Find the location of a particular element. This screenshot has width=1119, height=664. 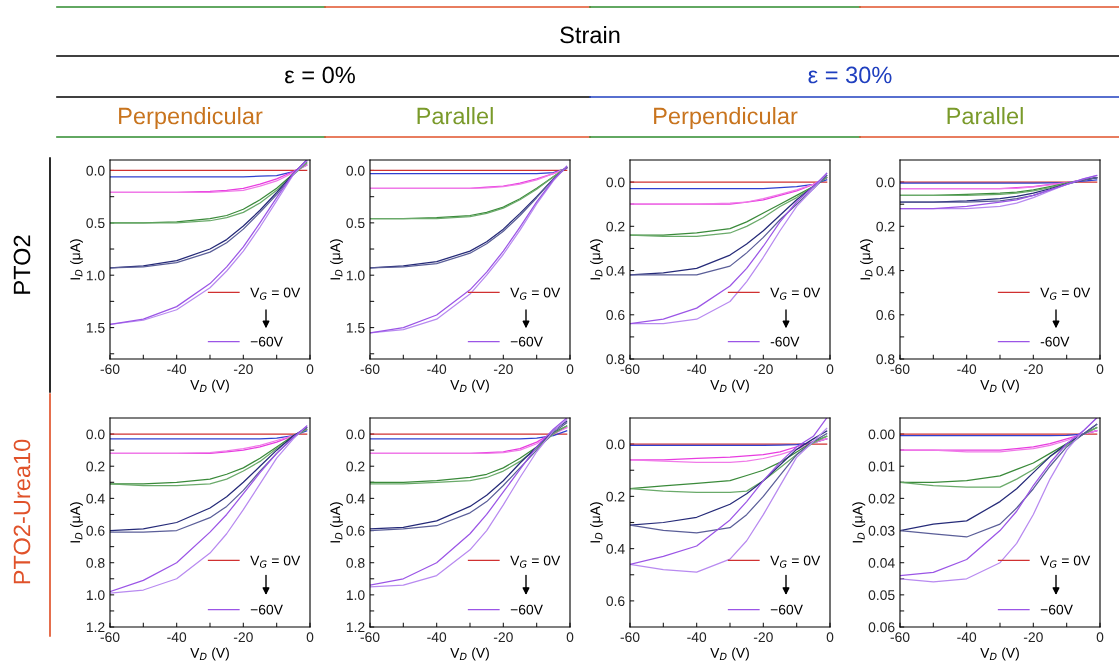

y-tick-label: 0.01 is located at coordinates (881, 466).